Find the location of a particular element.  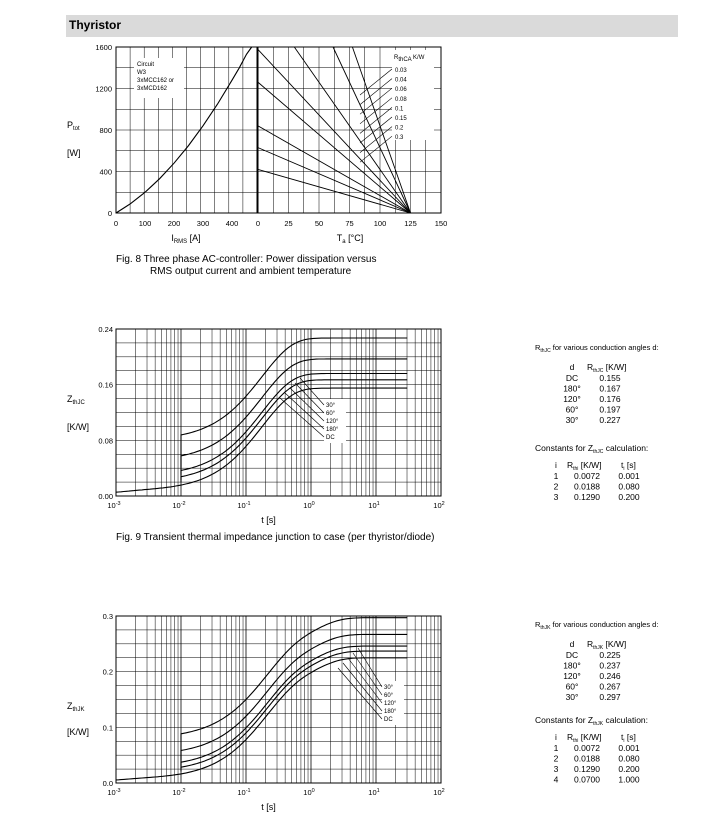

fig9-table-angle: 120° is located at coordinates (572, 399).